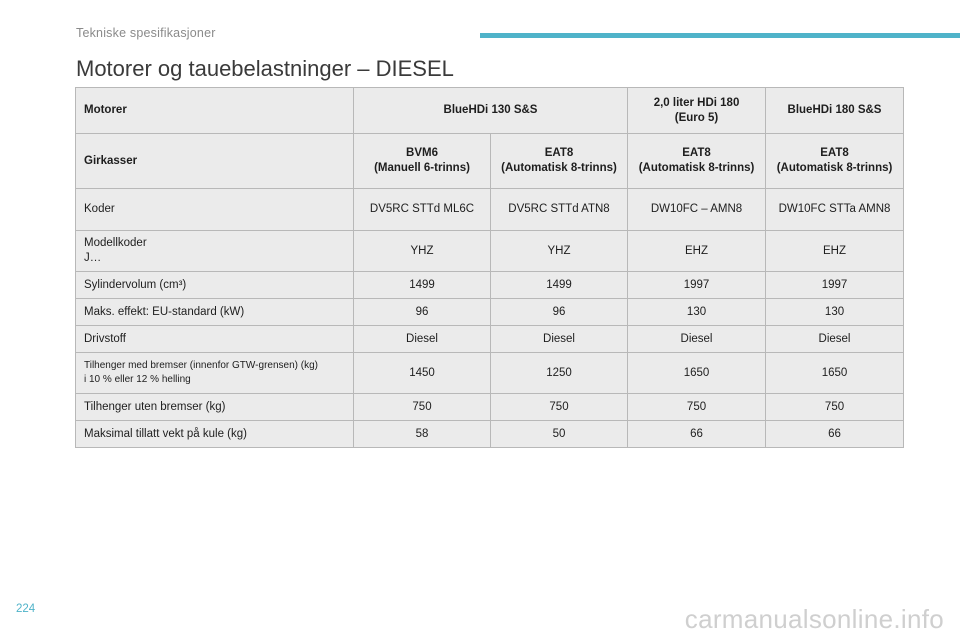 The width and height of the screenshot is (960, 640). I want to click on engine-label: Motorer, so click(214, 110).